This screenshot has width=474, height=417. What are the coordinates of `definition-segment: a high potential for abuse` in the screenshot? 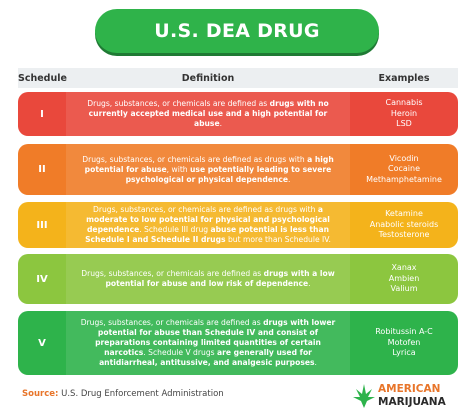 It's located at (209, 164).